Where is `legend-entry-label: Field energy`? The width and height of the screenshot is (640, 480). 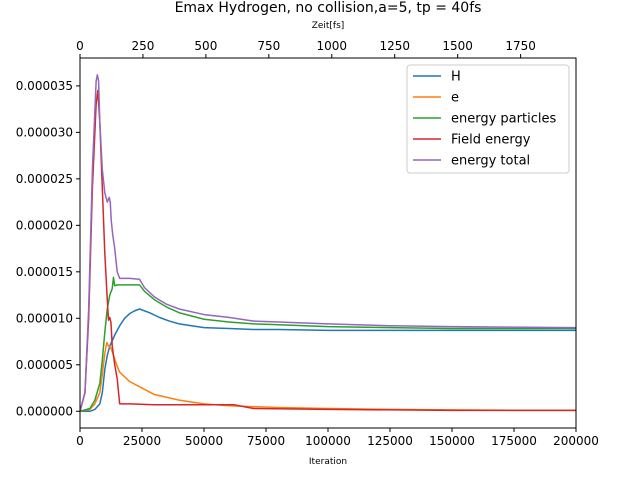
legend-entry-label: Field energy is located at coordinates (491, 140).